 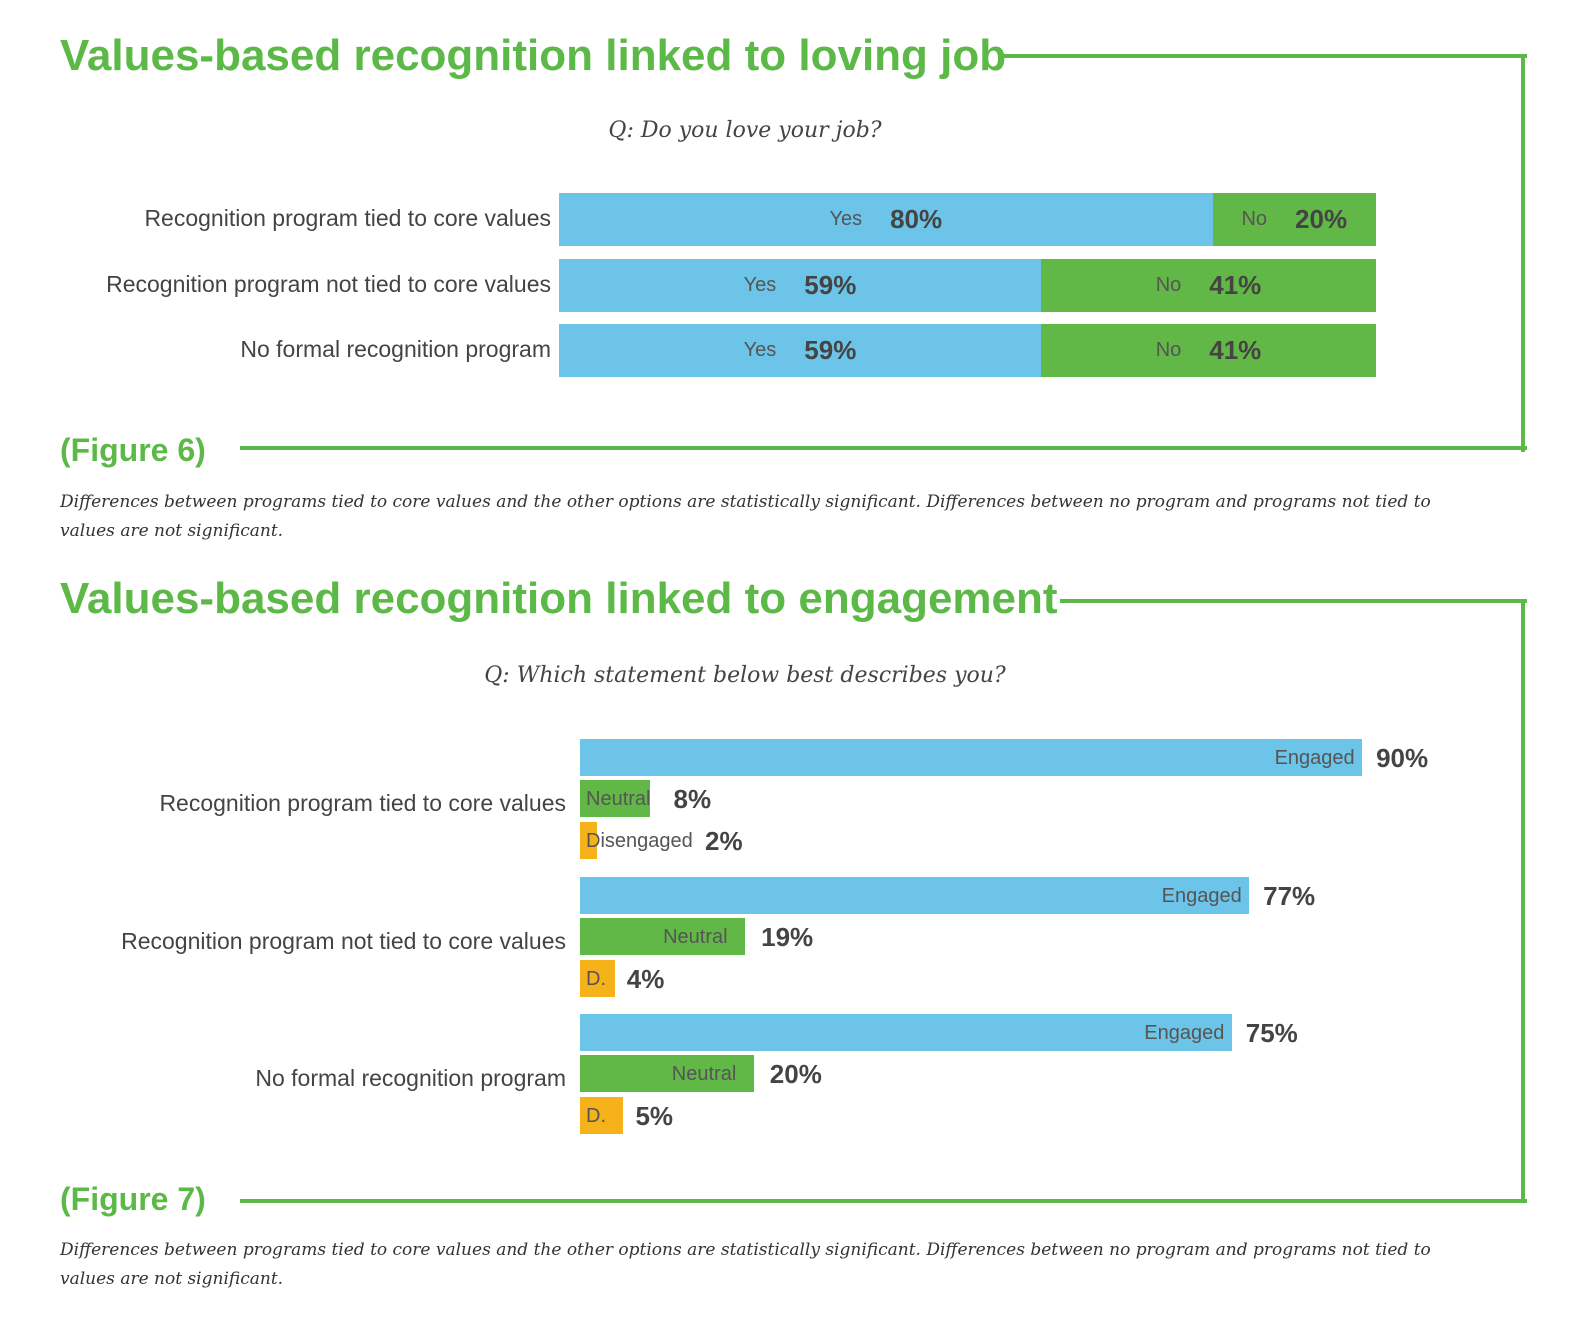 What do you see at coordinates (1289, 896) in the screenshot?
I see `bar-value-label: 77%` at bounding box center [1289, 896].